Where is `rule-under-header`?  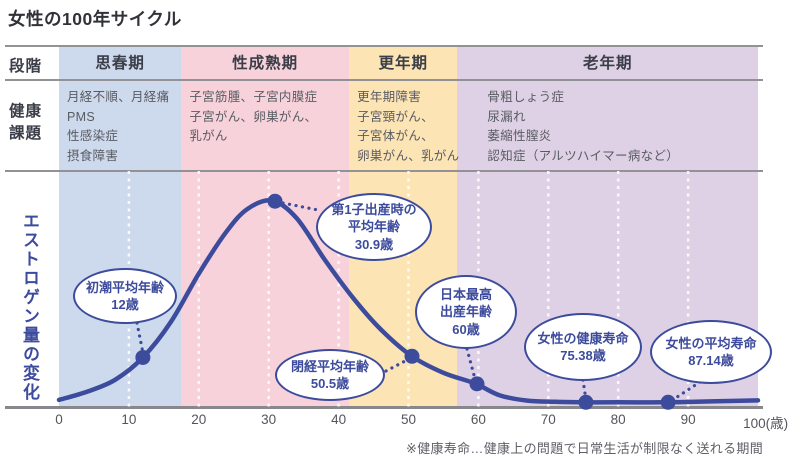
rule-under-header is located at coordinates (384, 80).